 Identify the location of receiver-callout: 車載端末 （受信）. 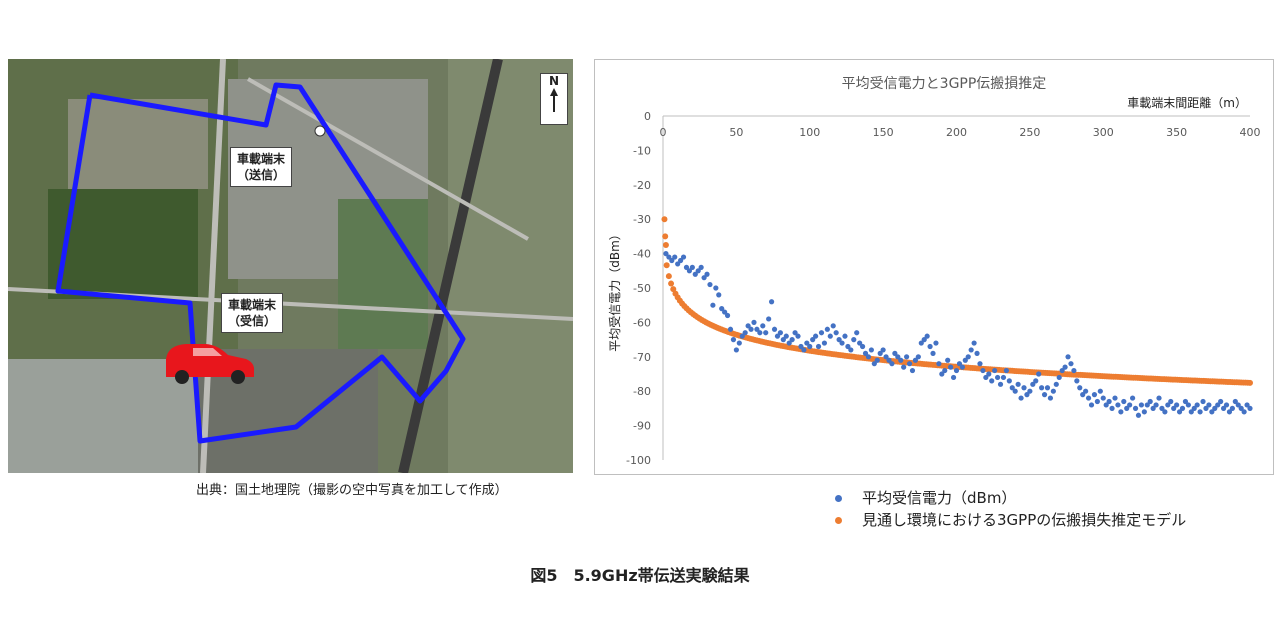
(252, 313).